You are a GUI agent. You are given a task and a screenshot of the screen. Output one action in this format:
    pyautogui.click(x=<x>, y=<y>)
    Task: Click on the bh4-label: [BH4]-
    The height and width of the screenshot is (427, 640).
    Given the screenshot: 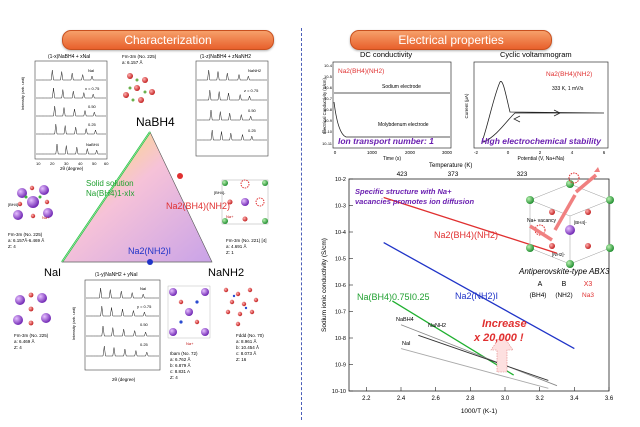 What is the action you would take?
    pyautogui.click(x=14, y=204)
    